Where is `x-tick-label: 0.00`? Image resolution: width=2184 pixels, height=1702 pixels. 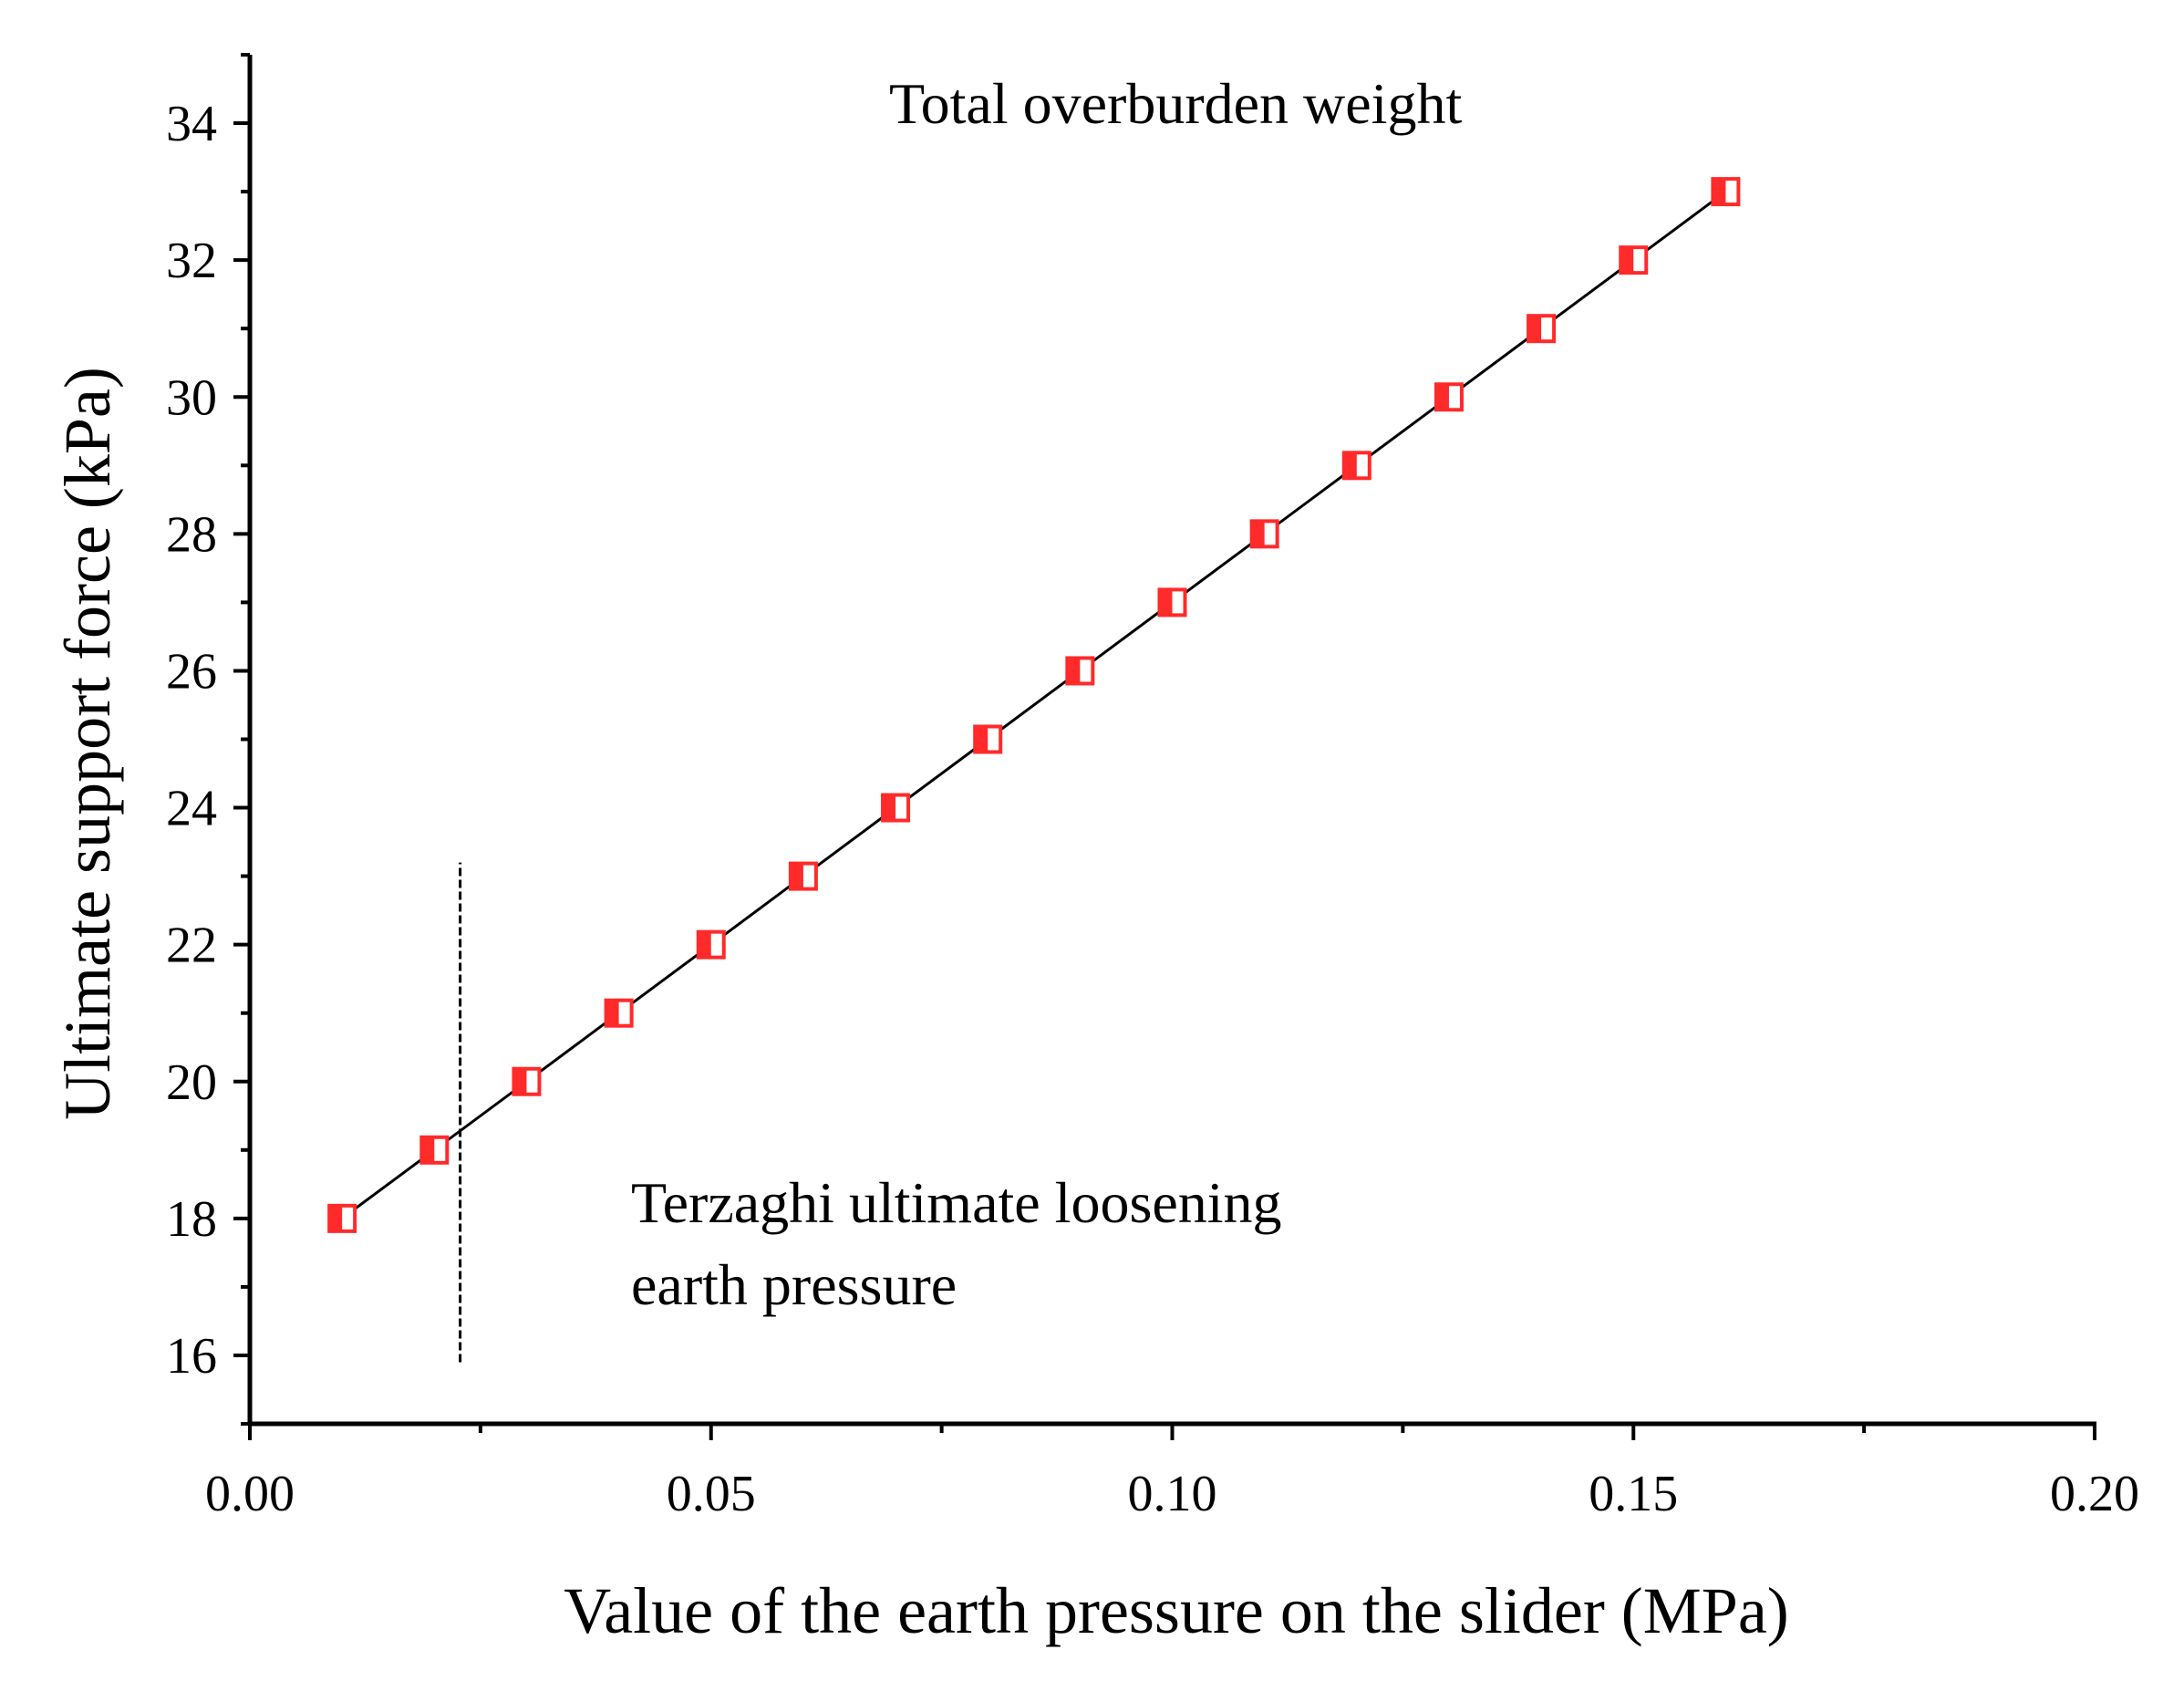
x-tick-label: 0.00 is located at coordinates (250, 1494).